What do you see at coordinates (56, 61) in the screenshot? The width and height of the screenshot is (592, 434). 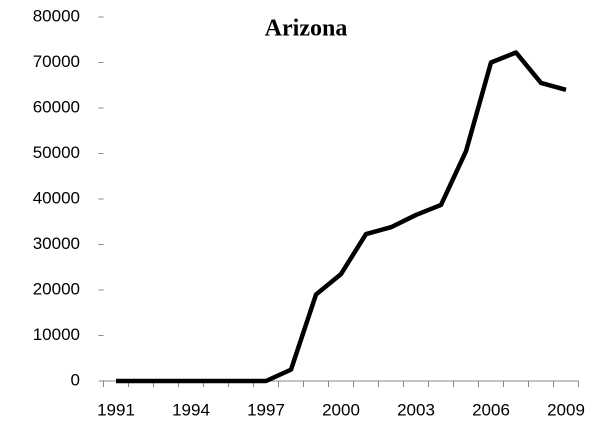 I see `y-tick-label: 70000` at bounding box center [56, 61].